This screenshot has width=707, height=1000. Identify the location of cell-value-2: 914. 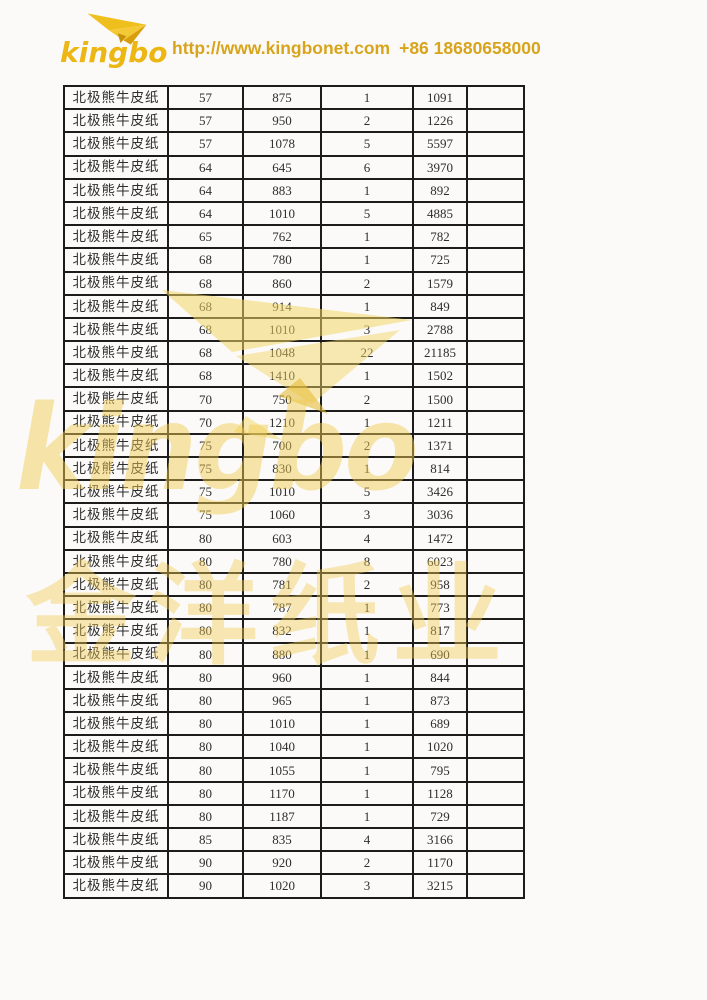
(282, 306).